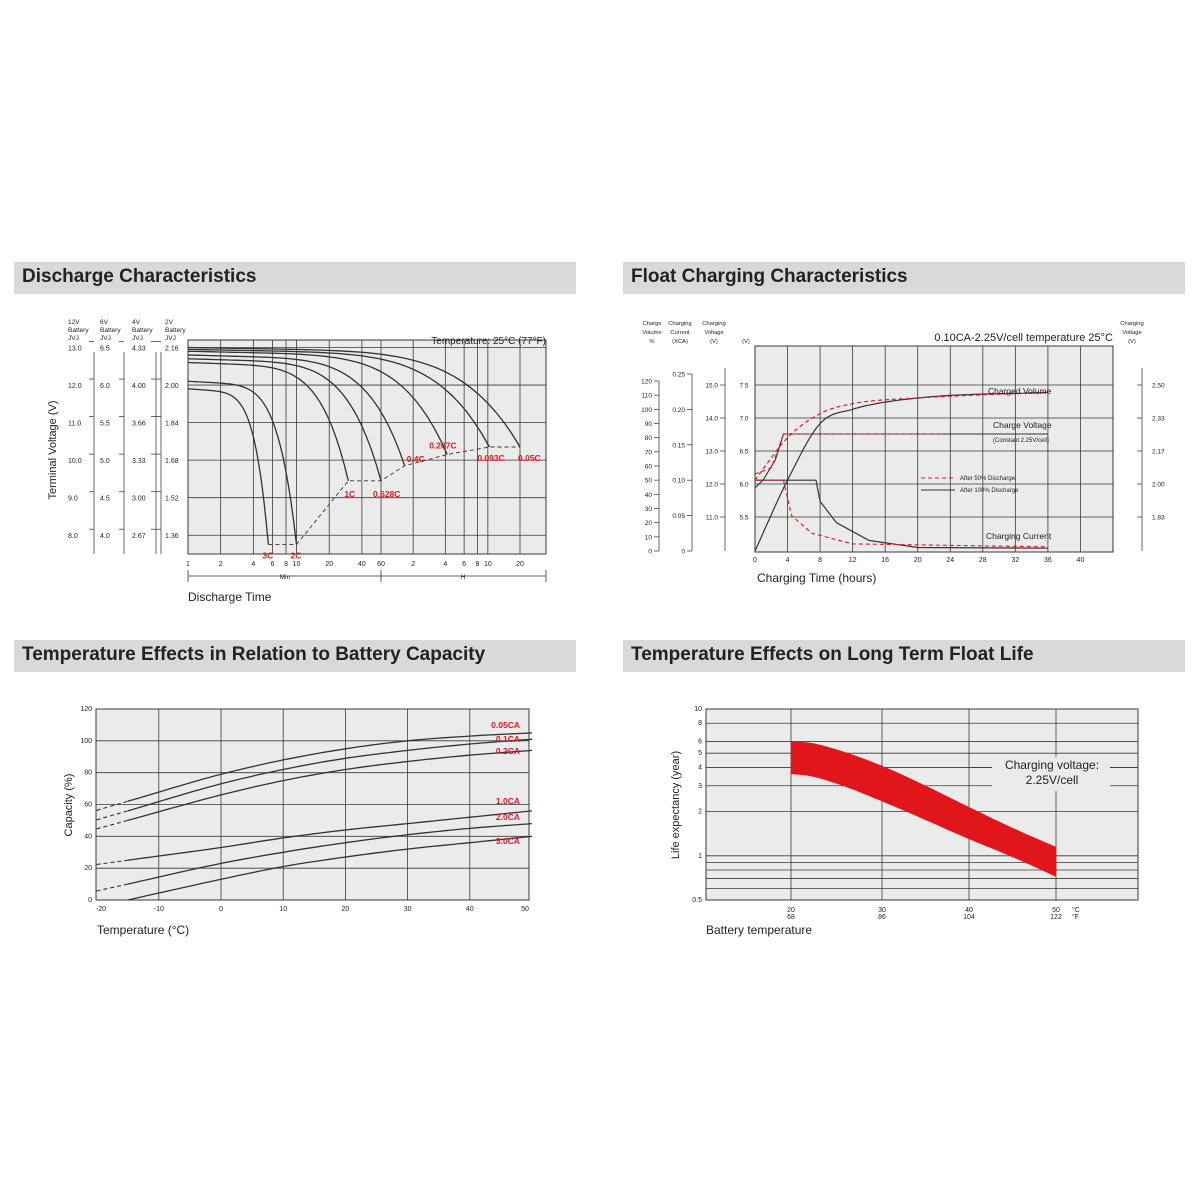  I want to click on temp-curve-dashed-2.0CA, so click(112, 887).